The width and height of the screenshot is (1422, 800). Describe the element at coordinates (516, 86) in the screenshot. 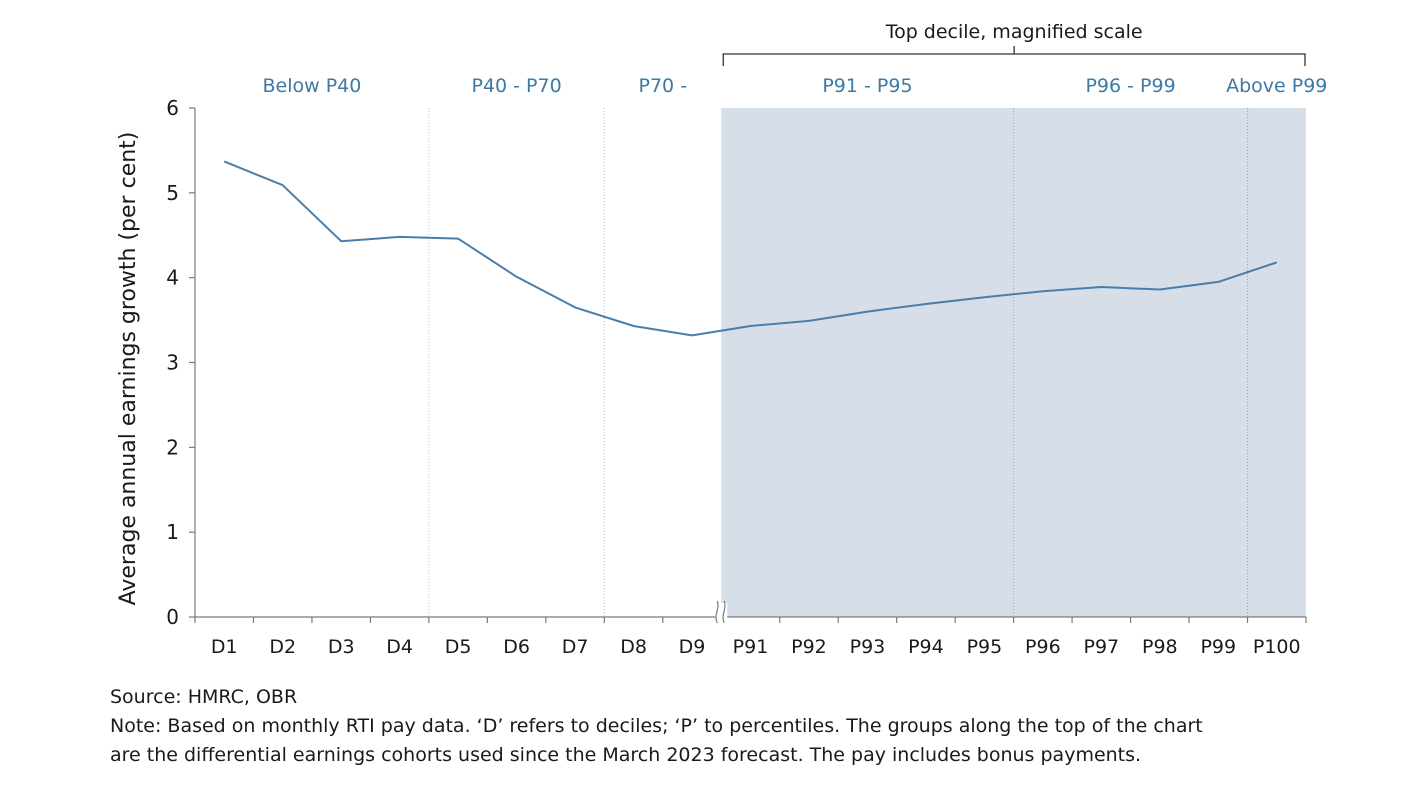

I see `group-label: P40 - P70` at that location.